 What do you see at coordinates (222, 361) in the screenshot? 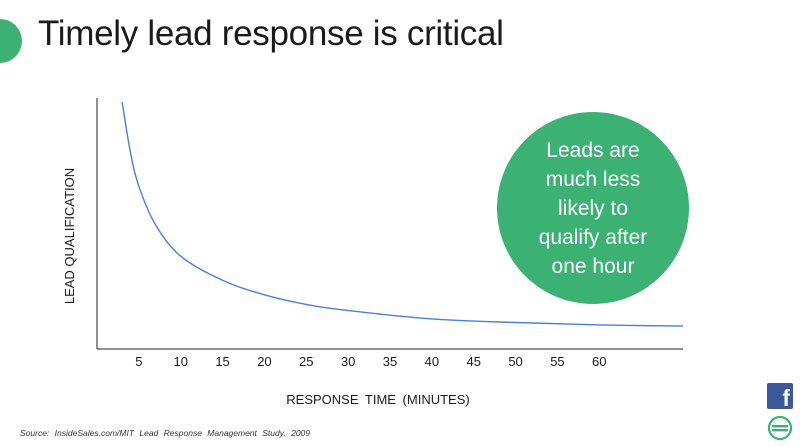
I see `x-tick-label: 15` at bounding box center [222, 361].